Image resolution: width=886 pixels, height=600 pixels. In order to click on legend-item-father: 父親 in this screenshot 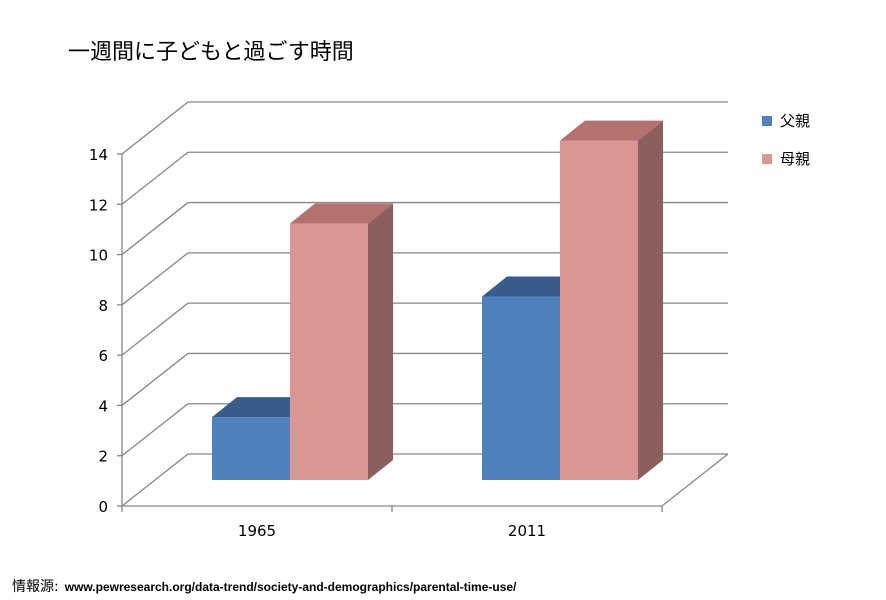, I will do `click(786, 120)`.